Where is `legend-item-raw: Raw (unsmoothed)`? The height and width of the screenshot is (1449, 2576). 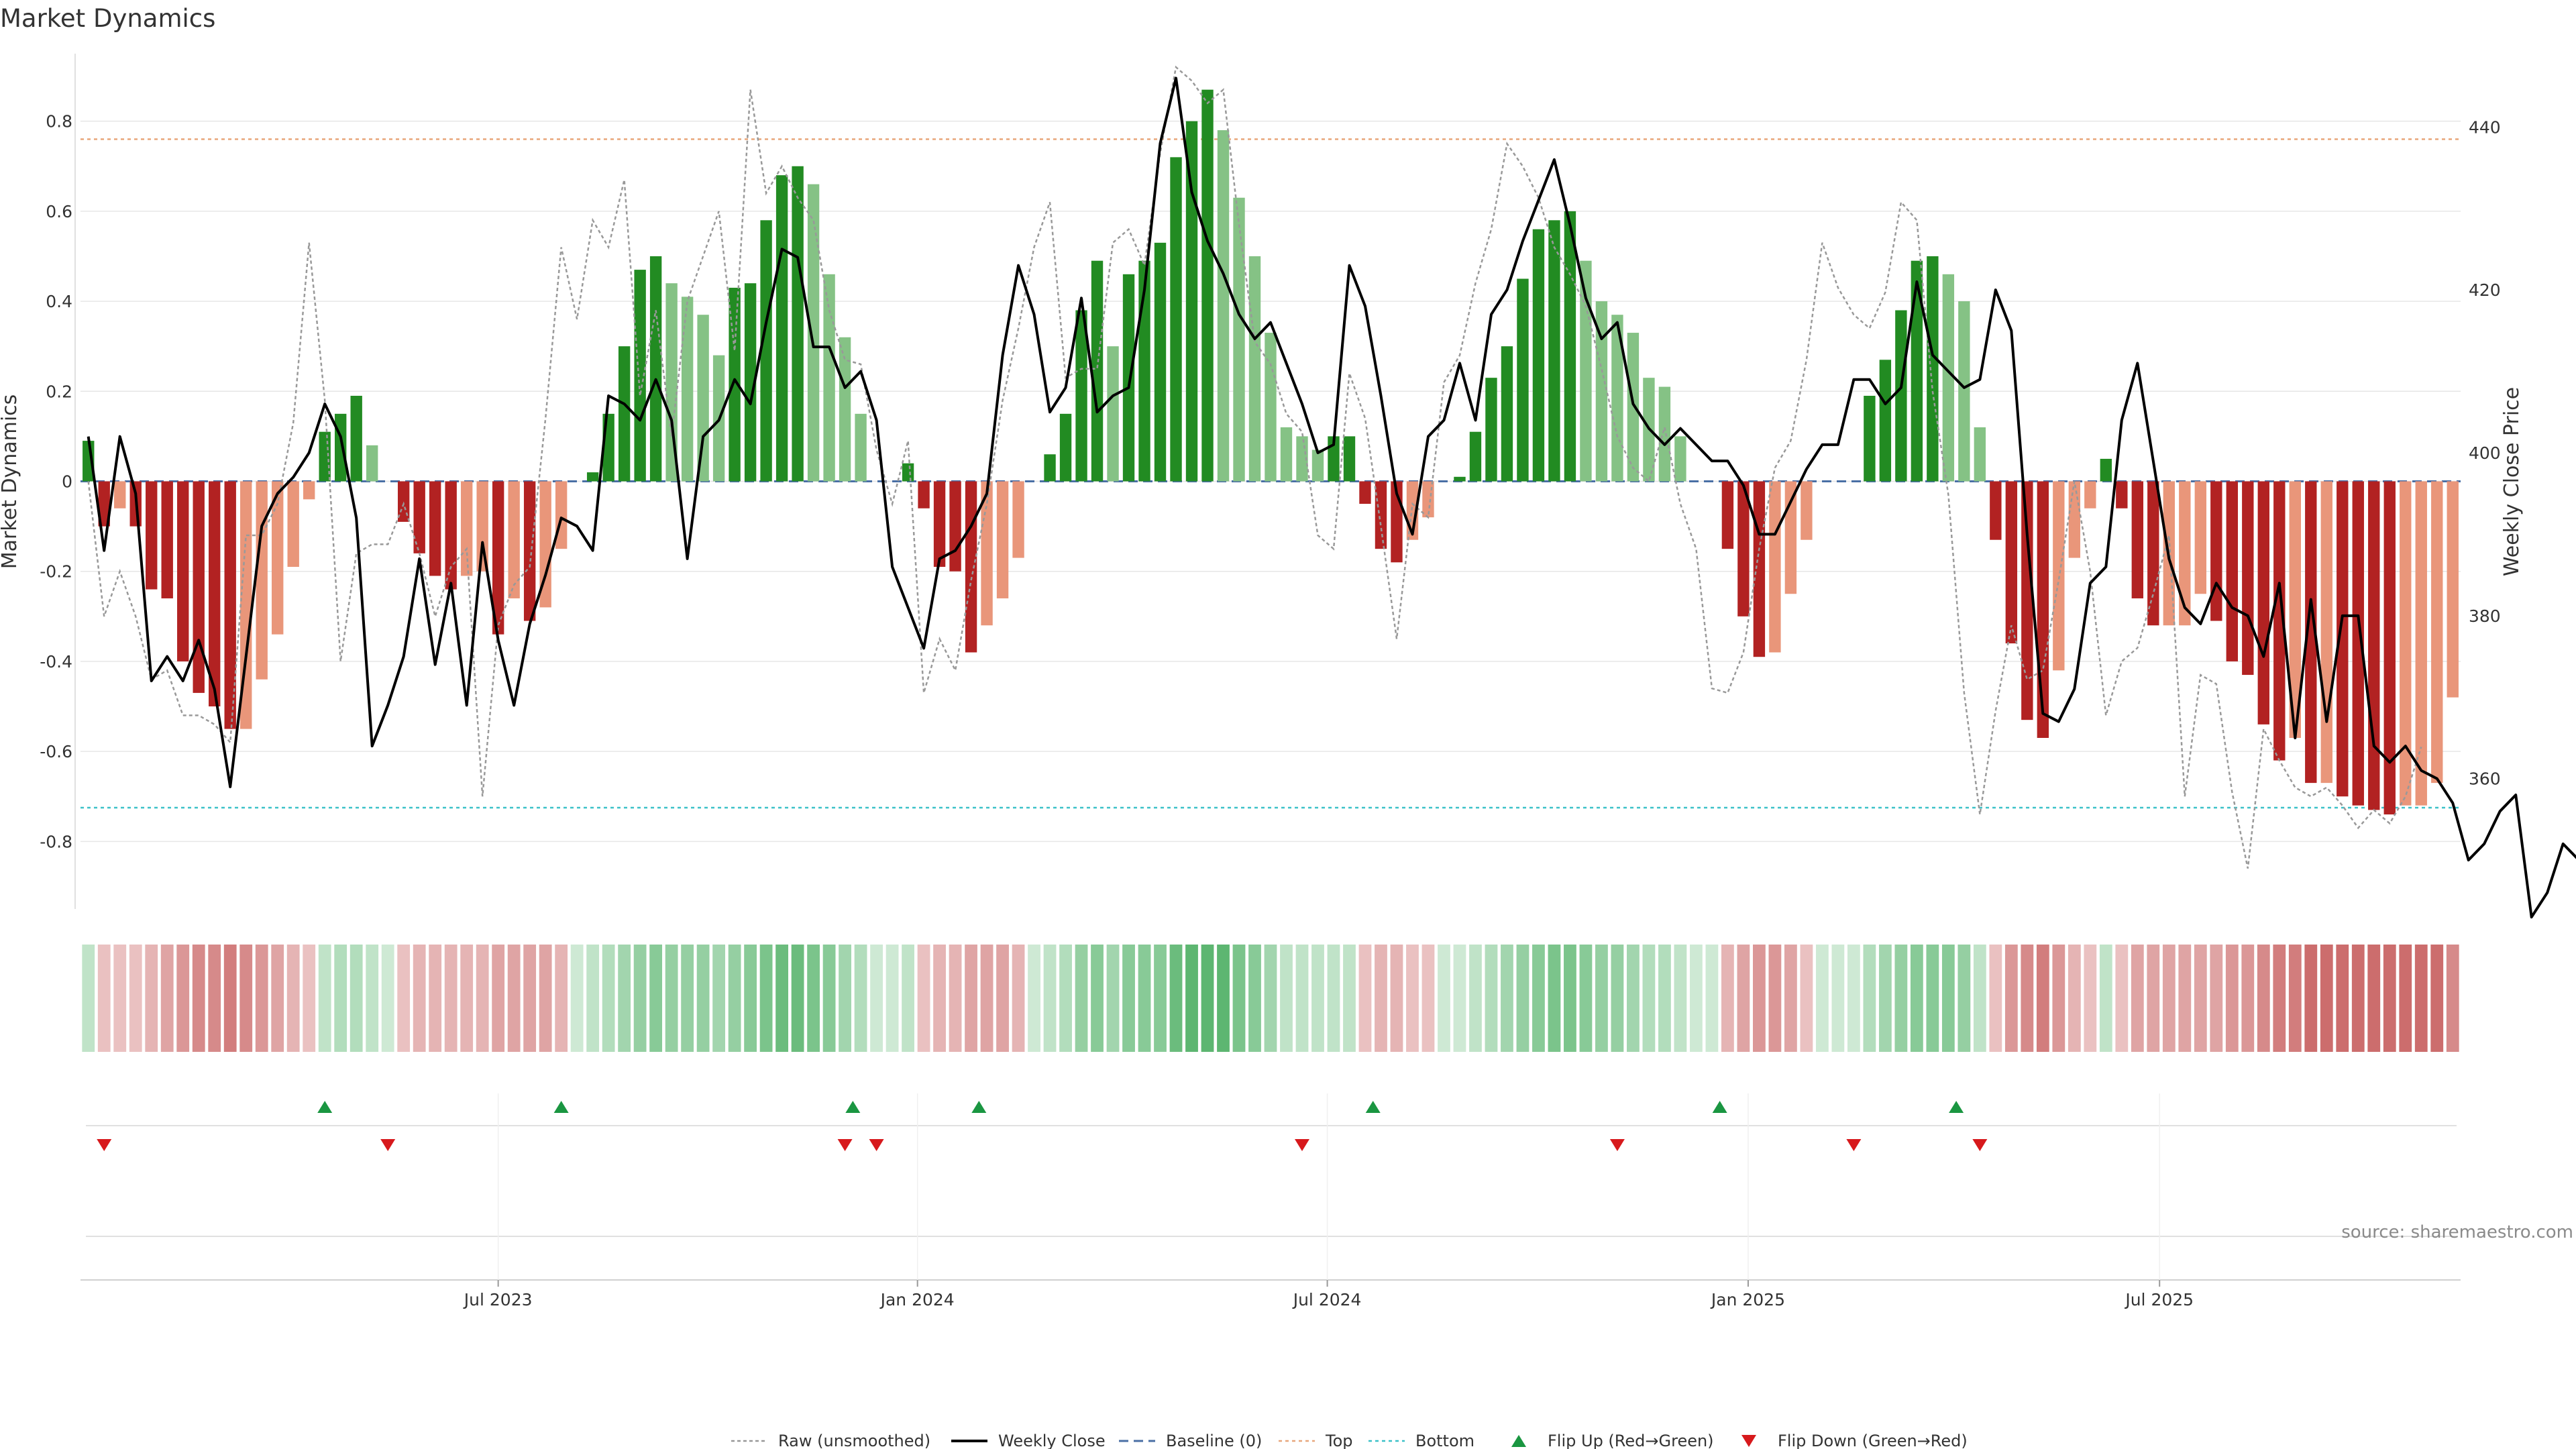
legend-item-raw: Raw (unsmoothed) is located at coordinates (830, 1440).